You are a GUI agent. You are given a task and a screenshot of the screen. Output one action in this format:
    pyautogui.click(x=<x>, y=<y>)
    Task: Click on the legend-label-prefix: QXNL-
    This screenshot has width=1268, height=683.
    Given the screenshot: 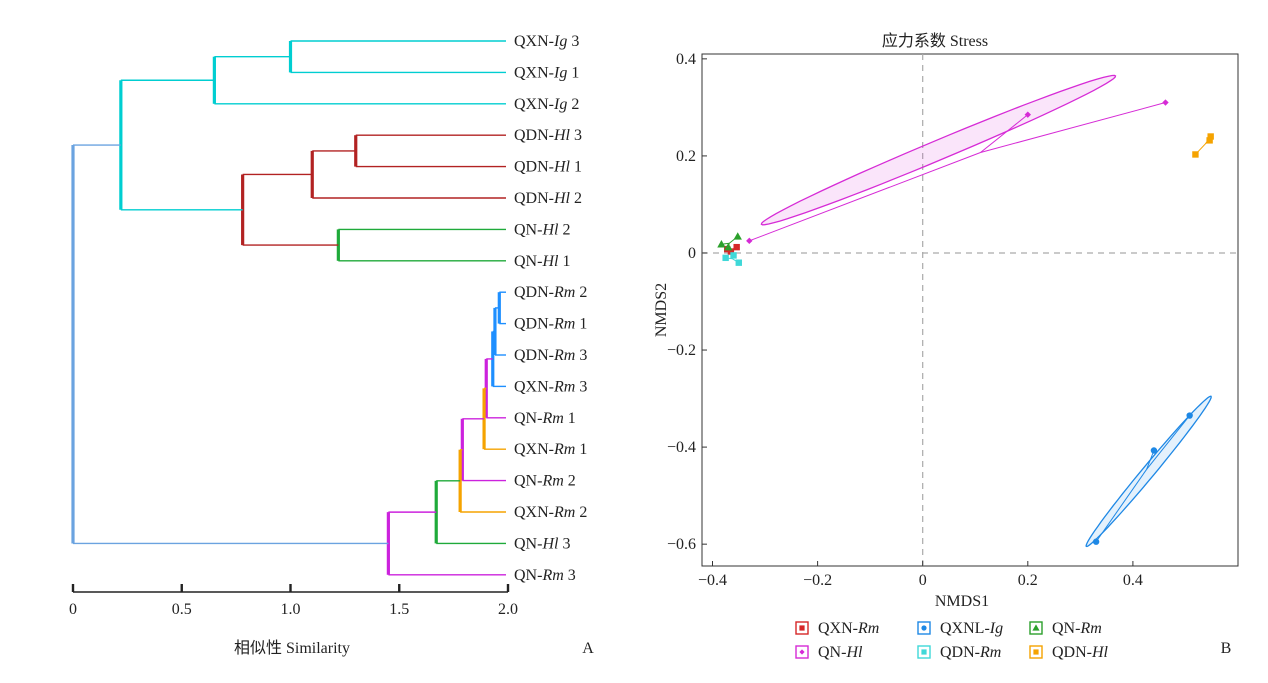 What is the action you would take?
    pyautogui.click(x=965, y=628)
    